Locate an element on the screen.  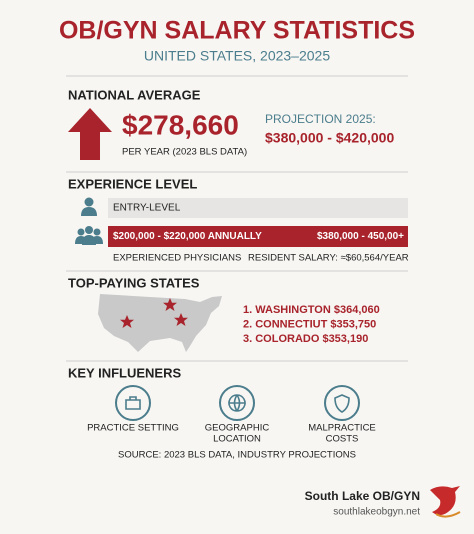
experienced-range: $200,000 - $220,000 ANNUALLY is located at coordinates (187, 236).